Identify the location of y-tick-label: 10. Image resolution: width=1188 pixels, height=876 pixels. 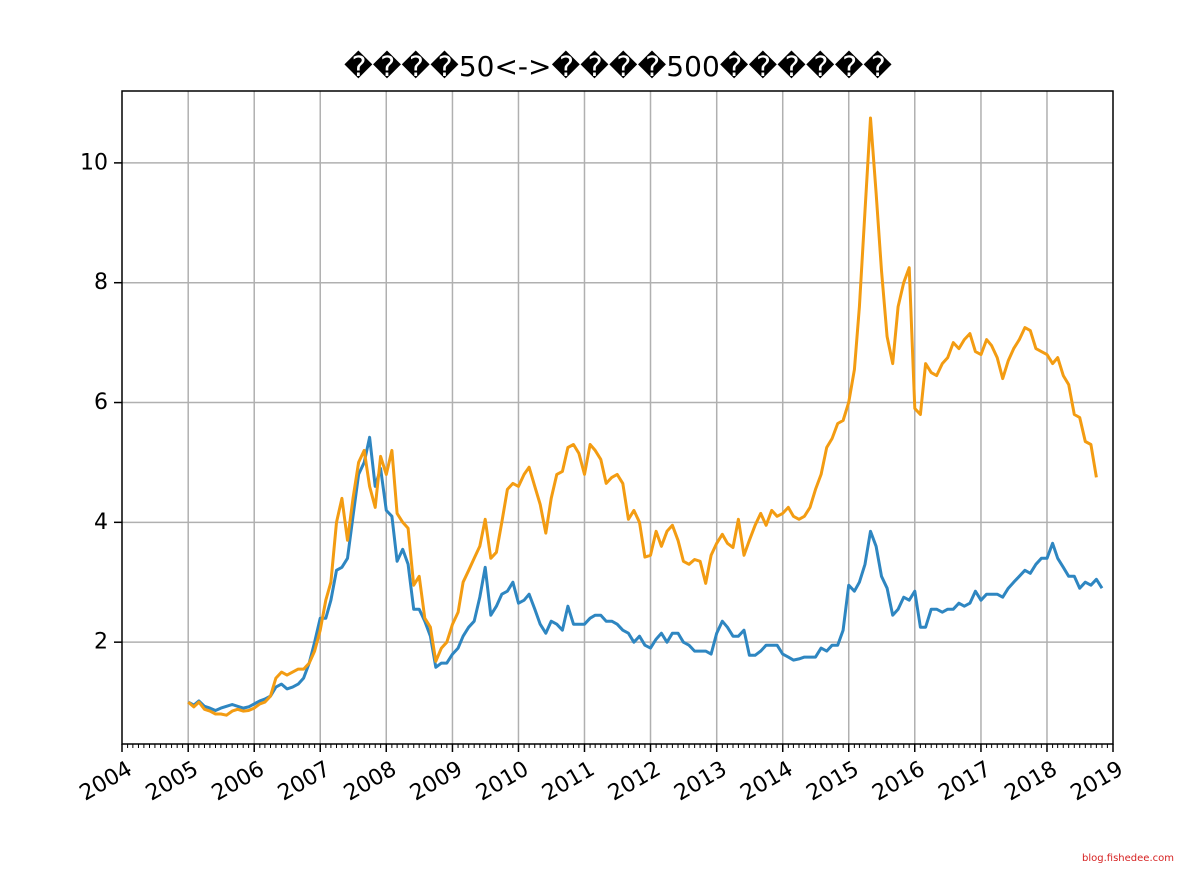
(94, 162).